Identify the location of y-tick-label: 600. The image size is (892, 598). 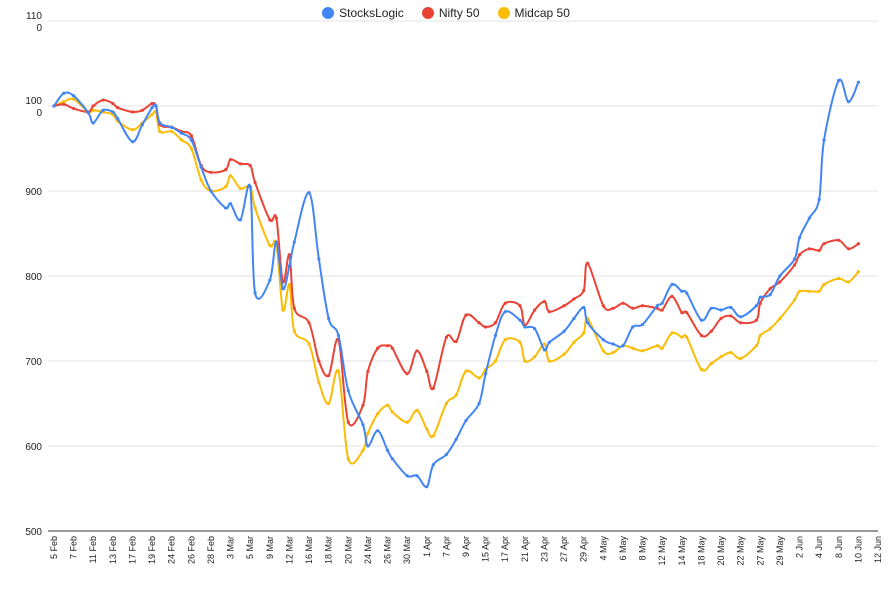
(33, 447).